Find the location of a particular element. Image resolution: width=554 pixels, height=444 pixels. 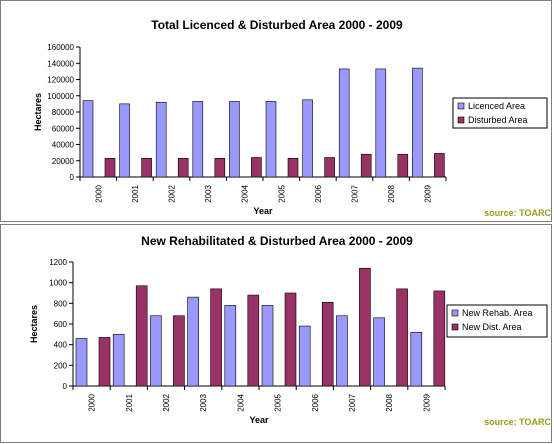

legend-label: Licenced Area is located at coordinates (496, 106).